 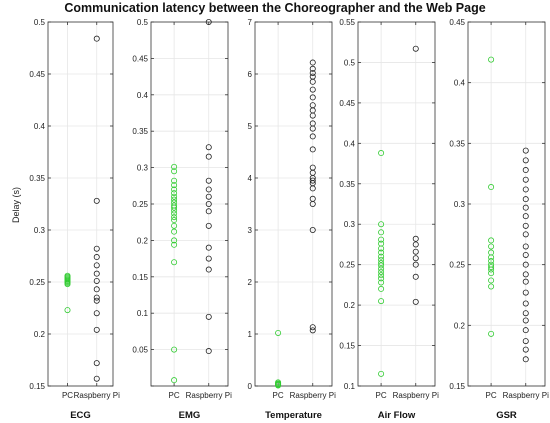 What do you see at coordinates (143, 313) in the screenshot?
I see `y-tick-label: 0.1` at bounding box center [143, 313].